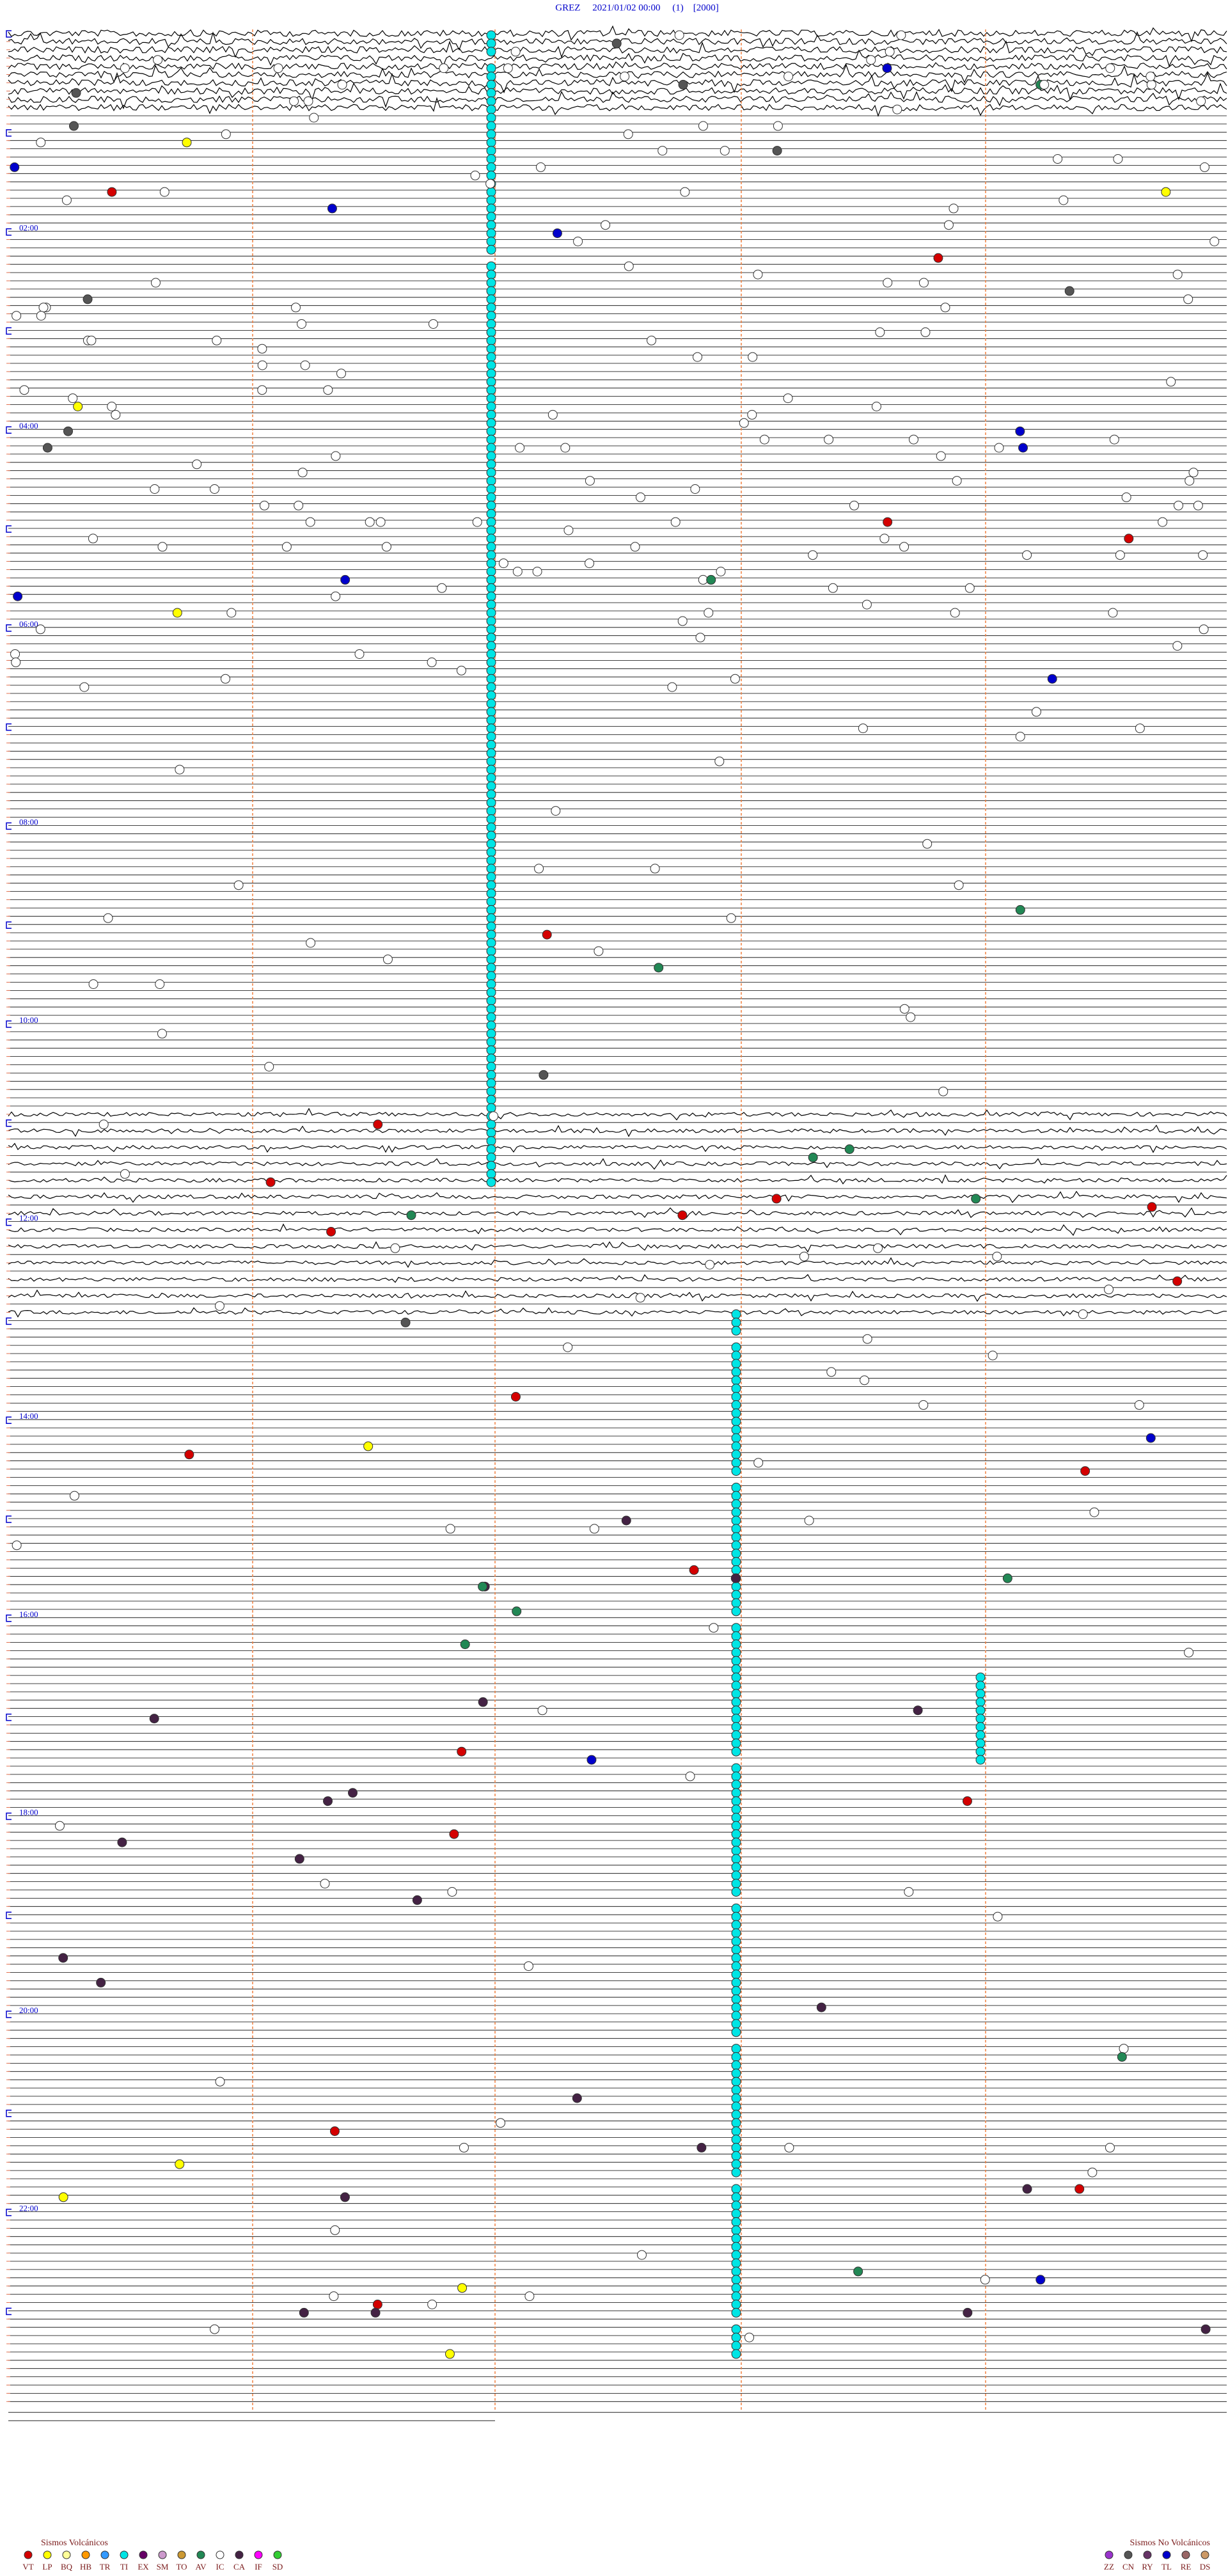 The image size is (1228, 2576). Describe the element at coordinates (636, 8) in the screenshot. I see `title: GREZ 2021/01/02 00:00 (1) [2000]` at that location.